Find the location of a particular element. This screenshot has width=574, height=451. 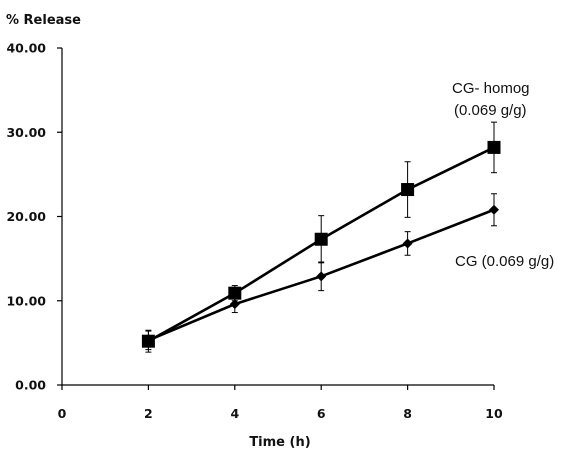

x-tick-label: 0 is located at coordinates (62, 413).